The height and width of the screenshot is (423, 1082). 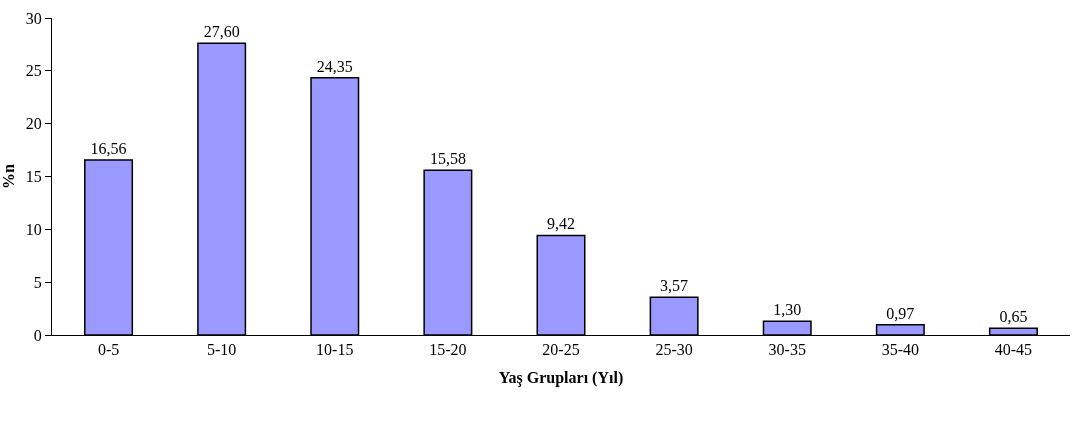 What do you see at coordinates (221, 32) in the screenshot?
I see `data-label: 27,60` at bounding box center [221, 32].